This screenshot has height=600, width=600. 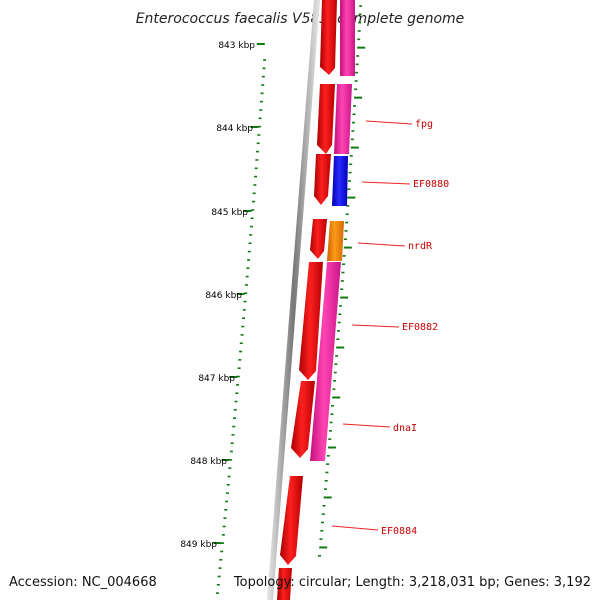 I want to click on tick-label: 848 kbp, so click(x=208, y=462).